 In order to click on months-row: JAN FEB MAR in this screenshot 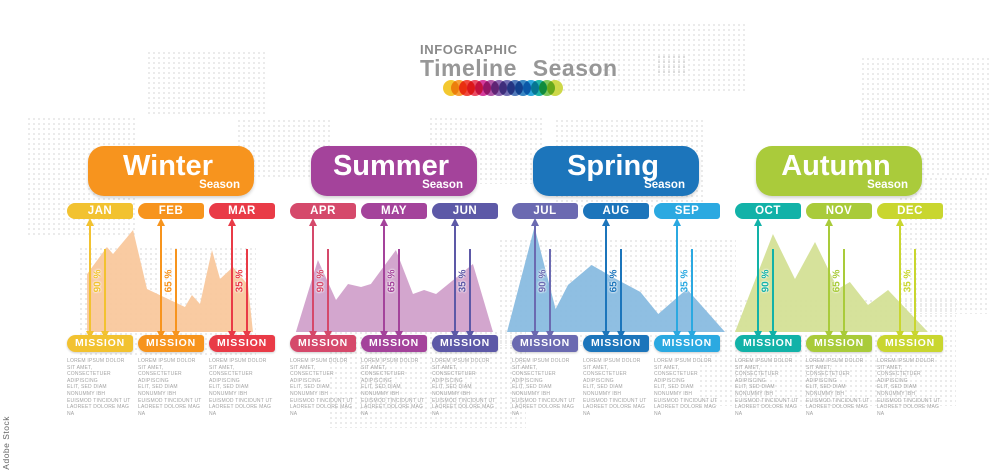, I will do `click(171, 211)`.